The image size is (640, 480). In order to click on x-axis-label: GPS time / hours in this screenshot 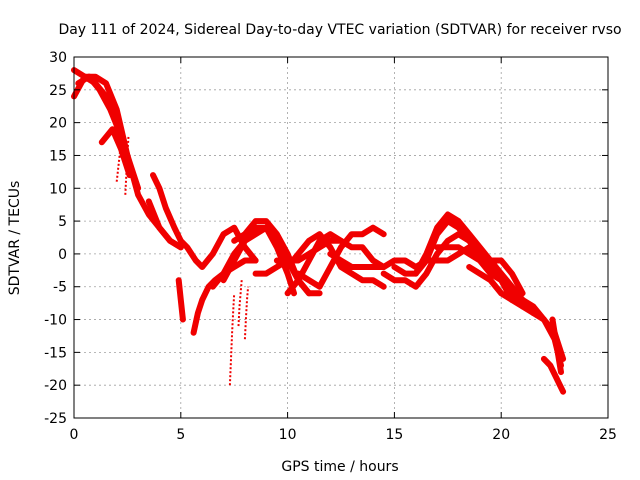, I will do `click(339, 467)`.